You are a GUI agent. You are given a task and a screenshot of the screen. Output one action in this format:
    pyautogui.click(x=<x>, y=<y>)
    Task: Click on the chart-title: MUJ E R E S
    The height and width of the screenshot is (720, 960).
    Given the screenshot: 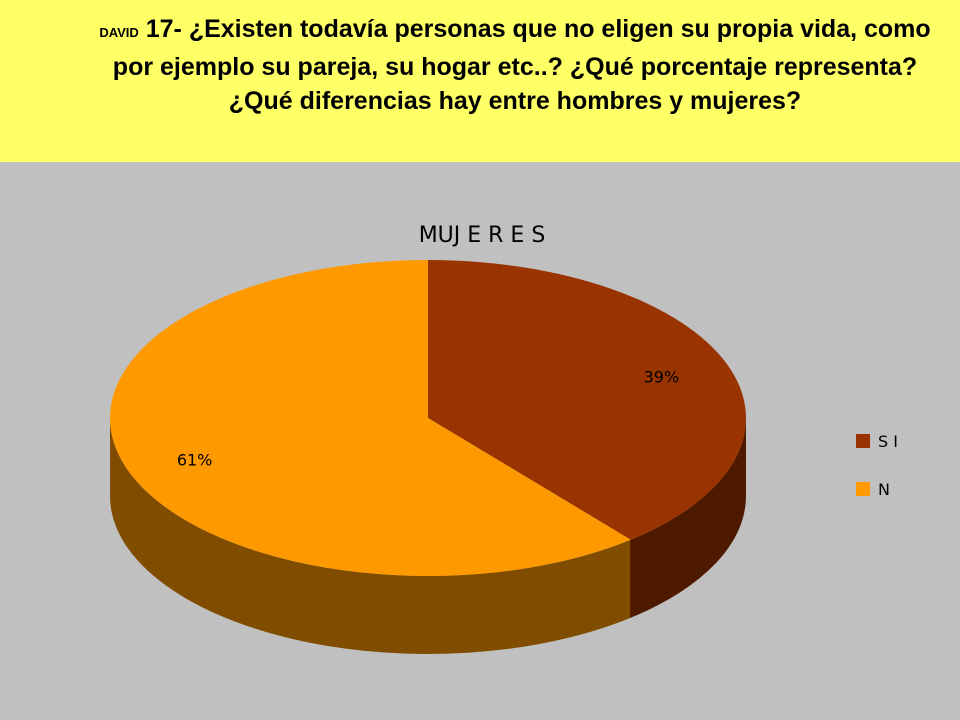 What is the action you would take?
    pyautogui.click(x=482, y=235)
    